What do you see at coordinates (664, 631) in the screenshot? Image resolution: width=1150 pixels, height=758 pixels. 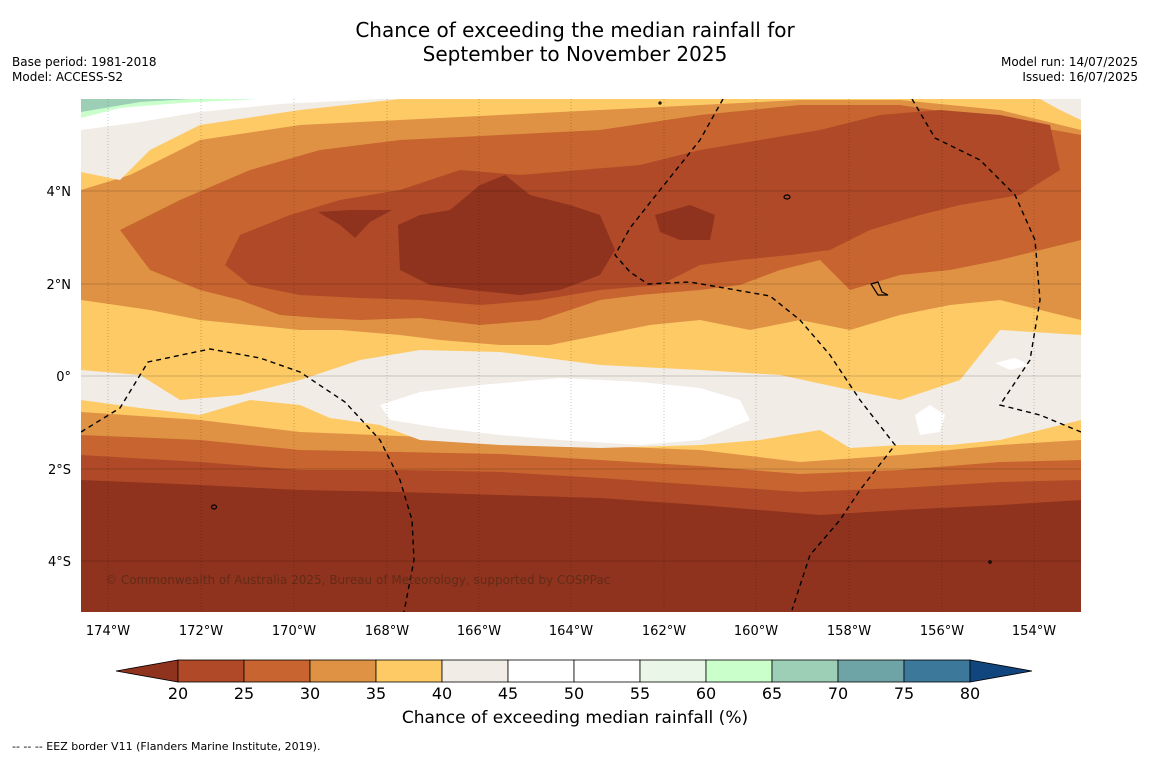 I see `lon-label: 162°W` at bounding box center [664, 631].